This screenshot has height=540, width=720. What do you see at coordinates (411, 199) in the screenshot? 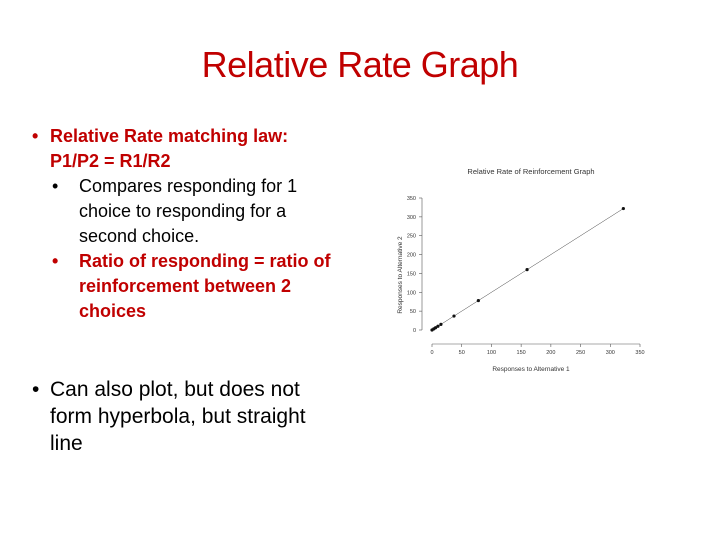
I see `y-tick-label: 350` at bounding box center [411, 199].